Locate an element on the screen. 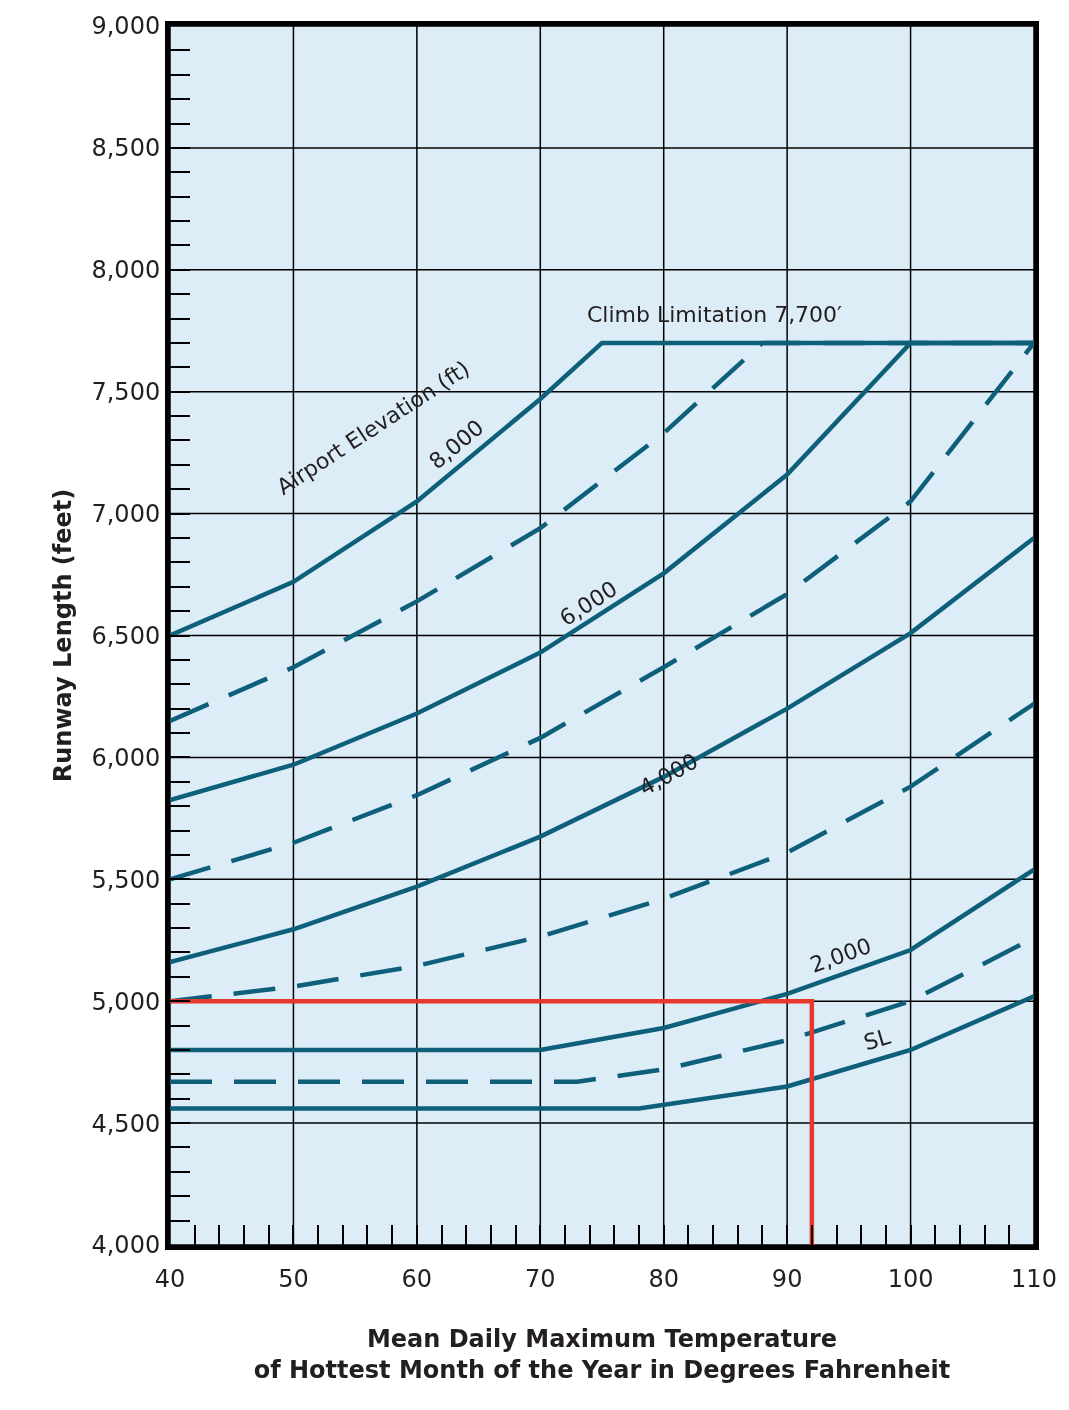 The height and width of the screenshot is (1410, 1069). y-tick-label: 6,500 is located at coordinates (126, 635).